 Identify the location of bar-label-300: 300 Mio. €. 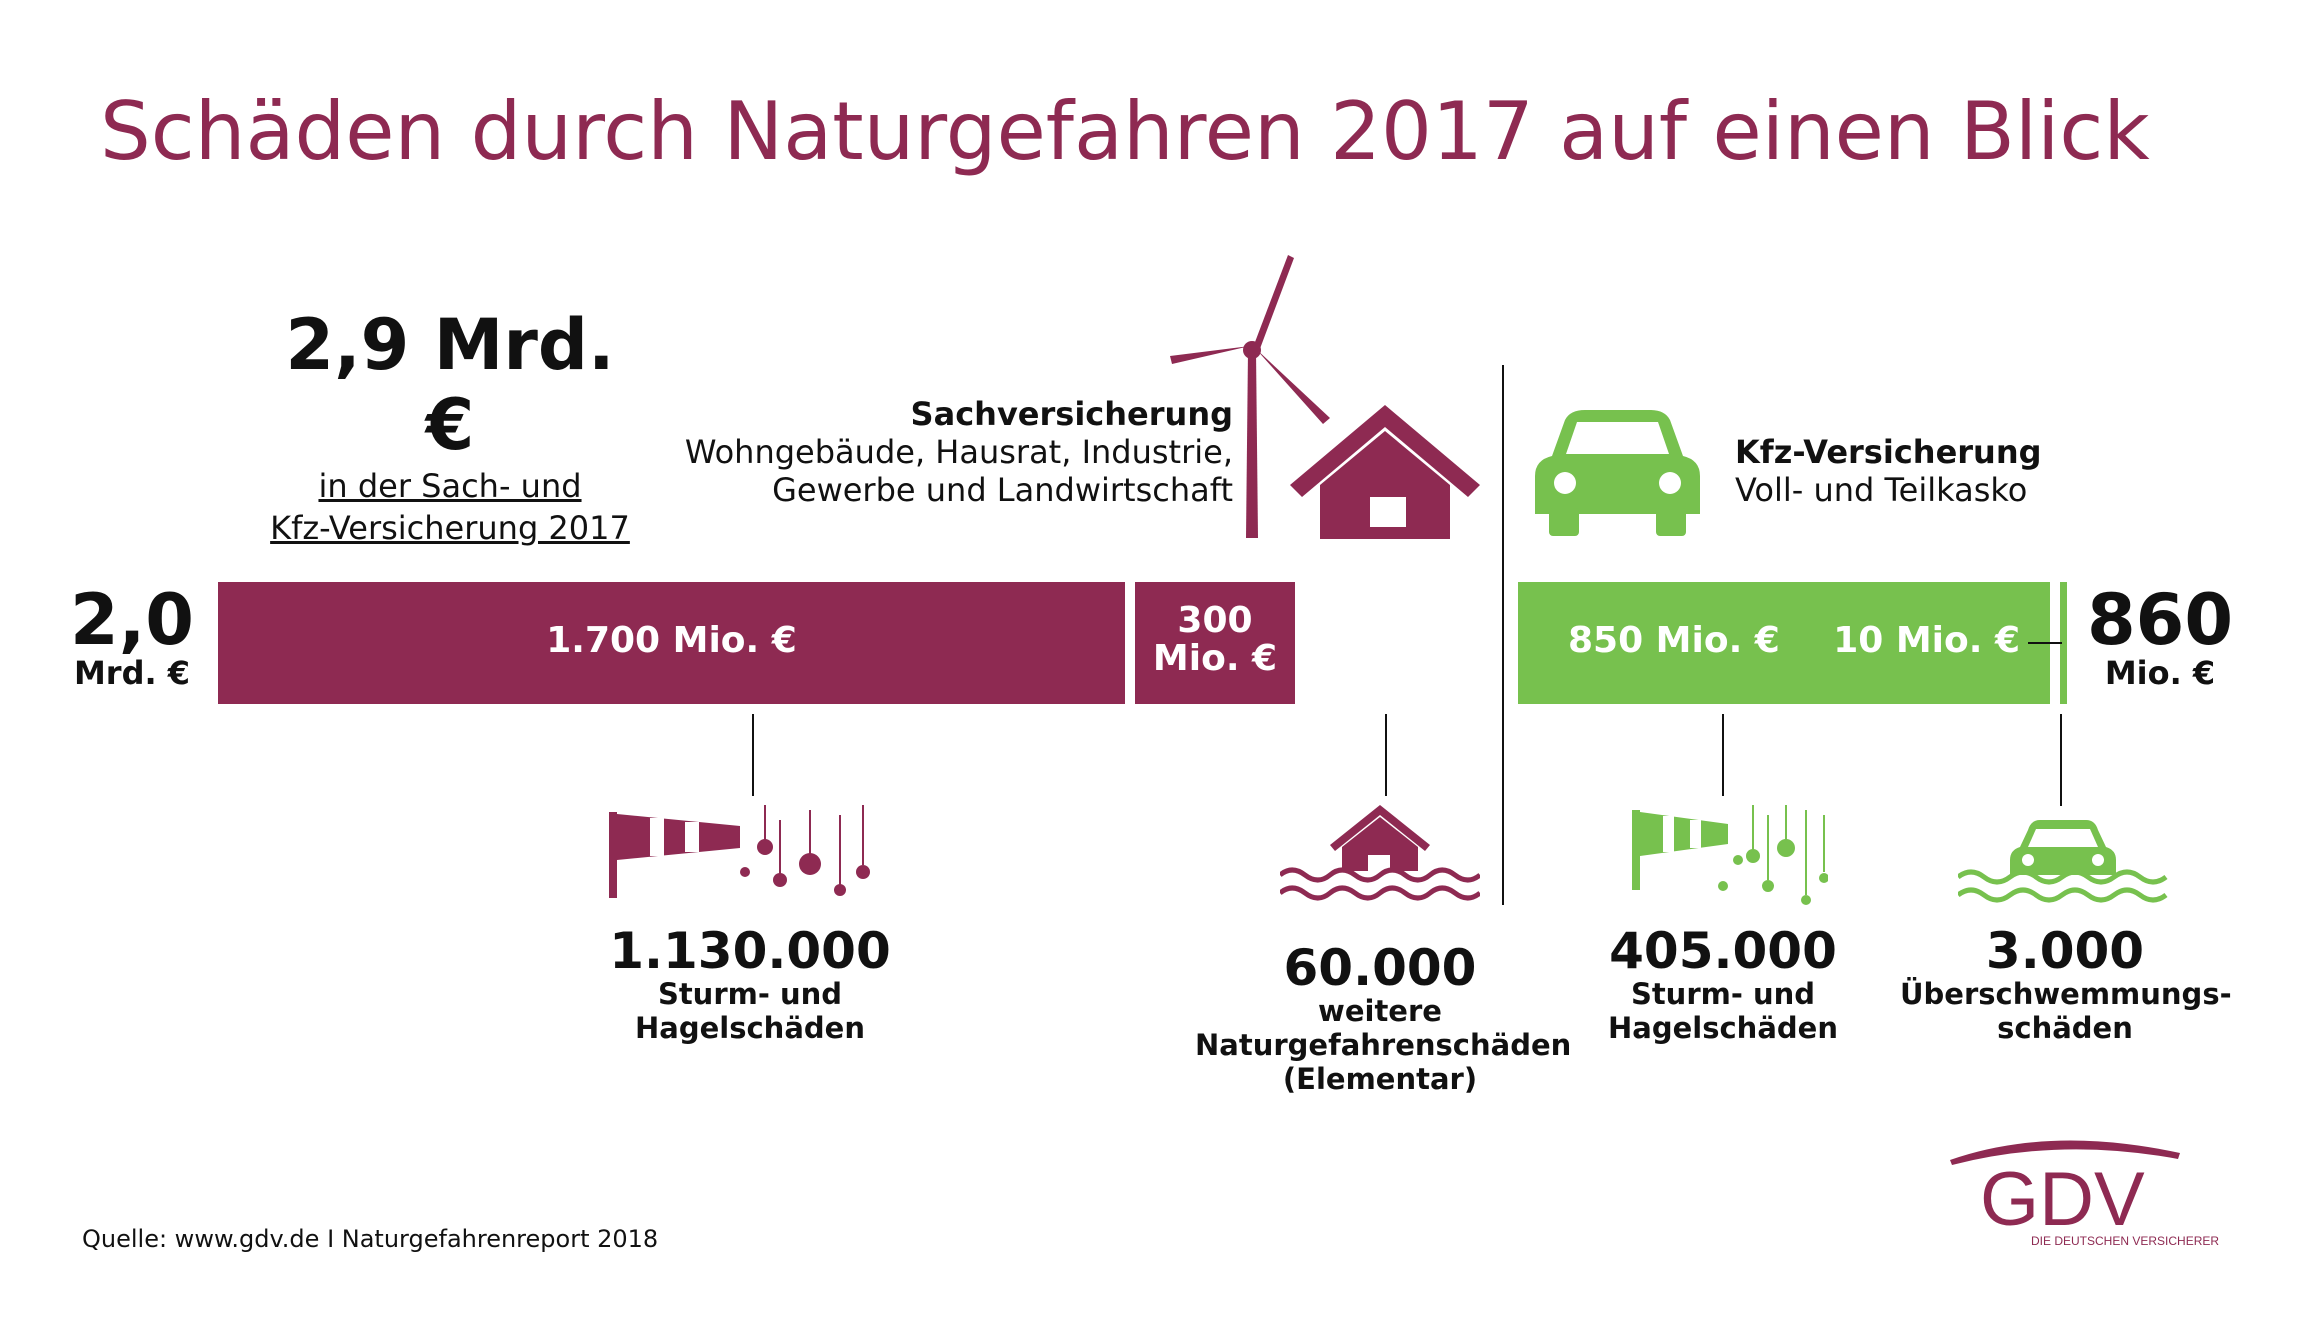
(1215, 640).